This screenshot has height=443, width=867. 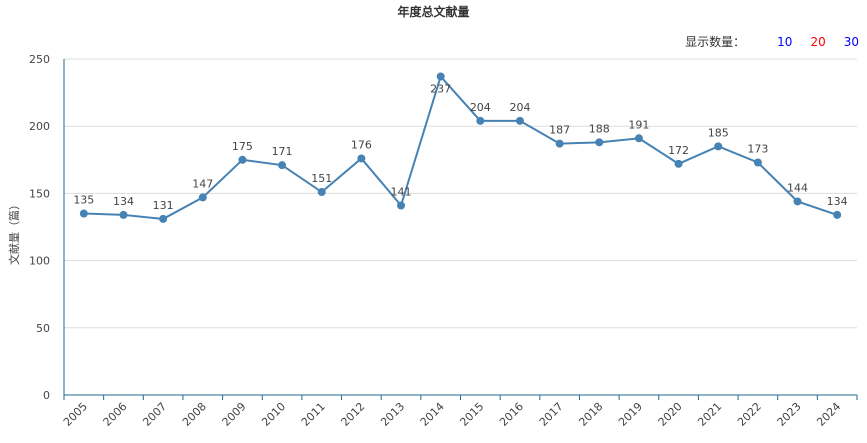 I want to click on chart-title: 年度总文献量, so click(x=433, y=12).